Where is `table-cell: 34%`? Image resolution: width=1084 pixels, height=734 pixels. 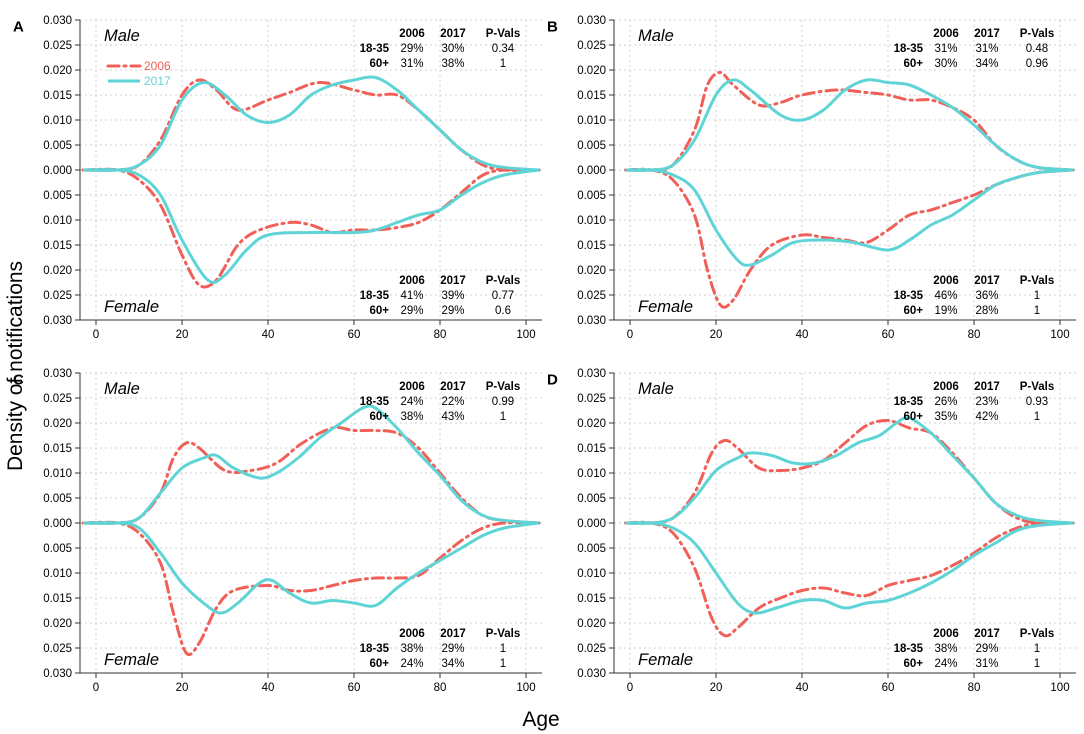
table-cell: 34% is located at coordinates (986, 64).